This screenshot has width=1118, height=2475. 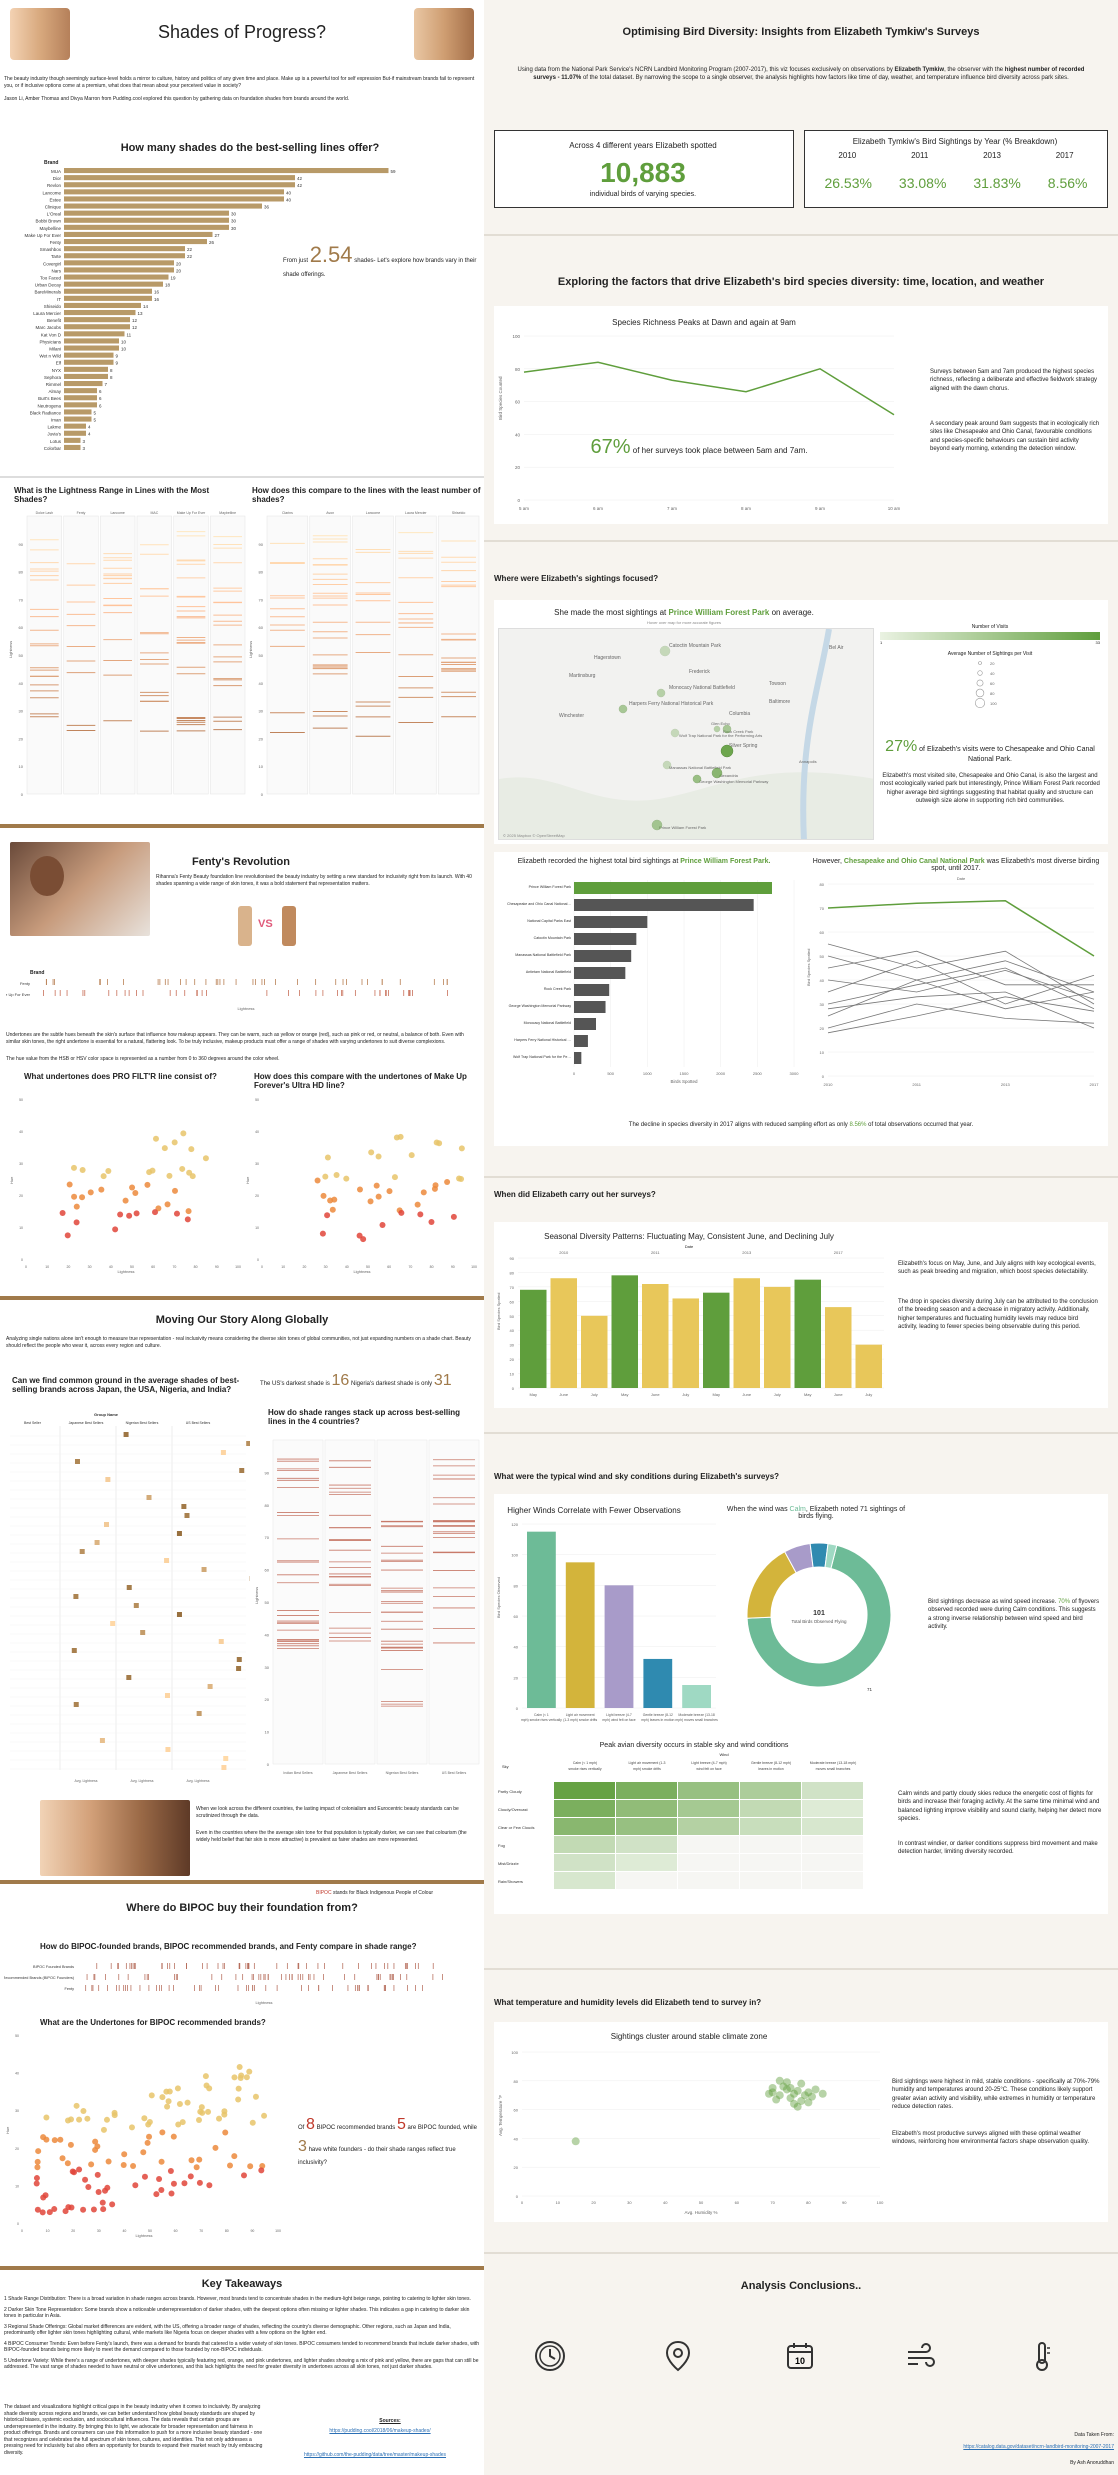 I want to click on divider-r4, so click(x=801, y=1433).